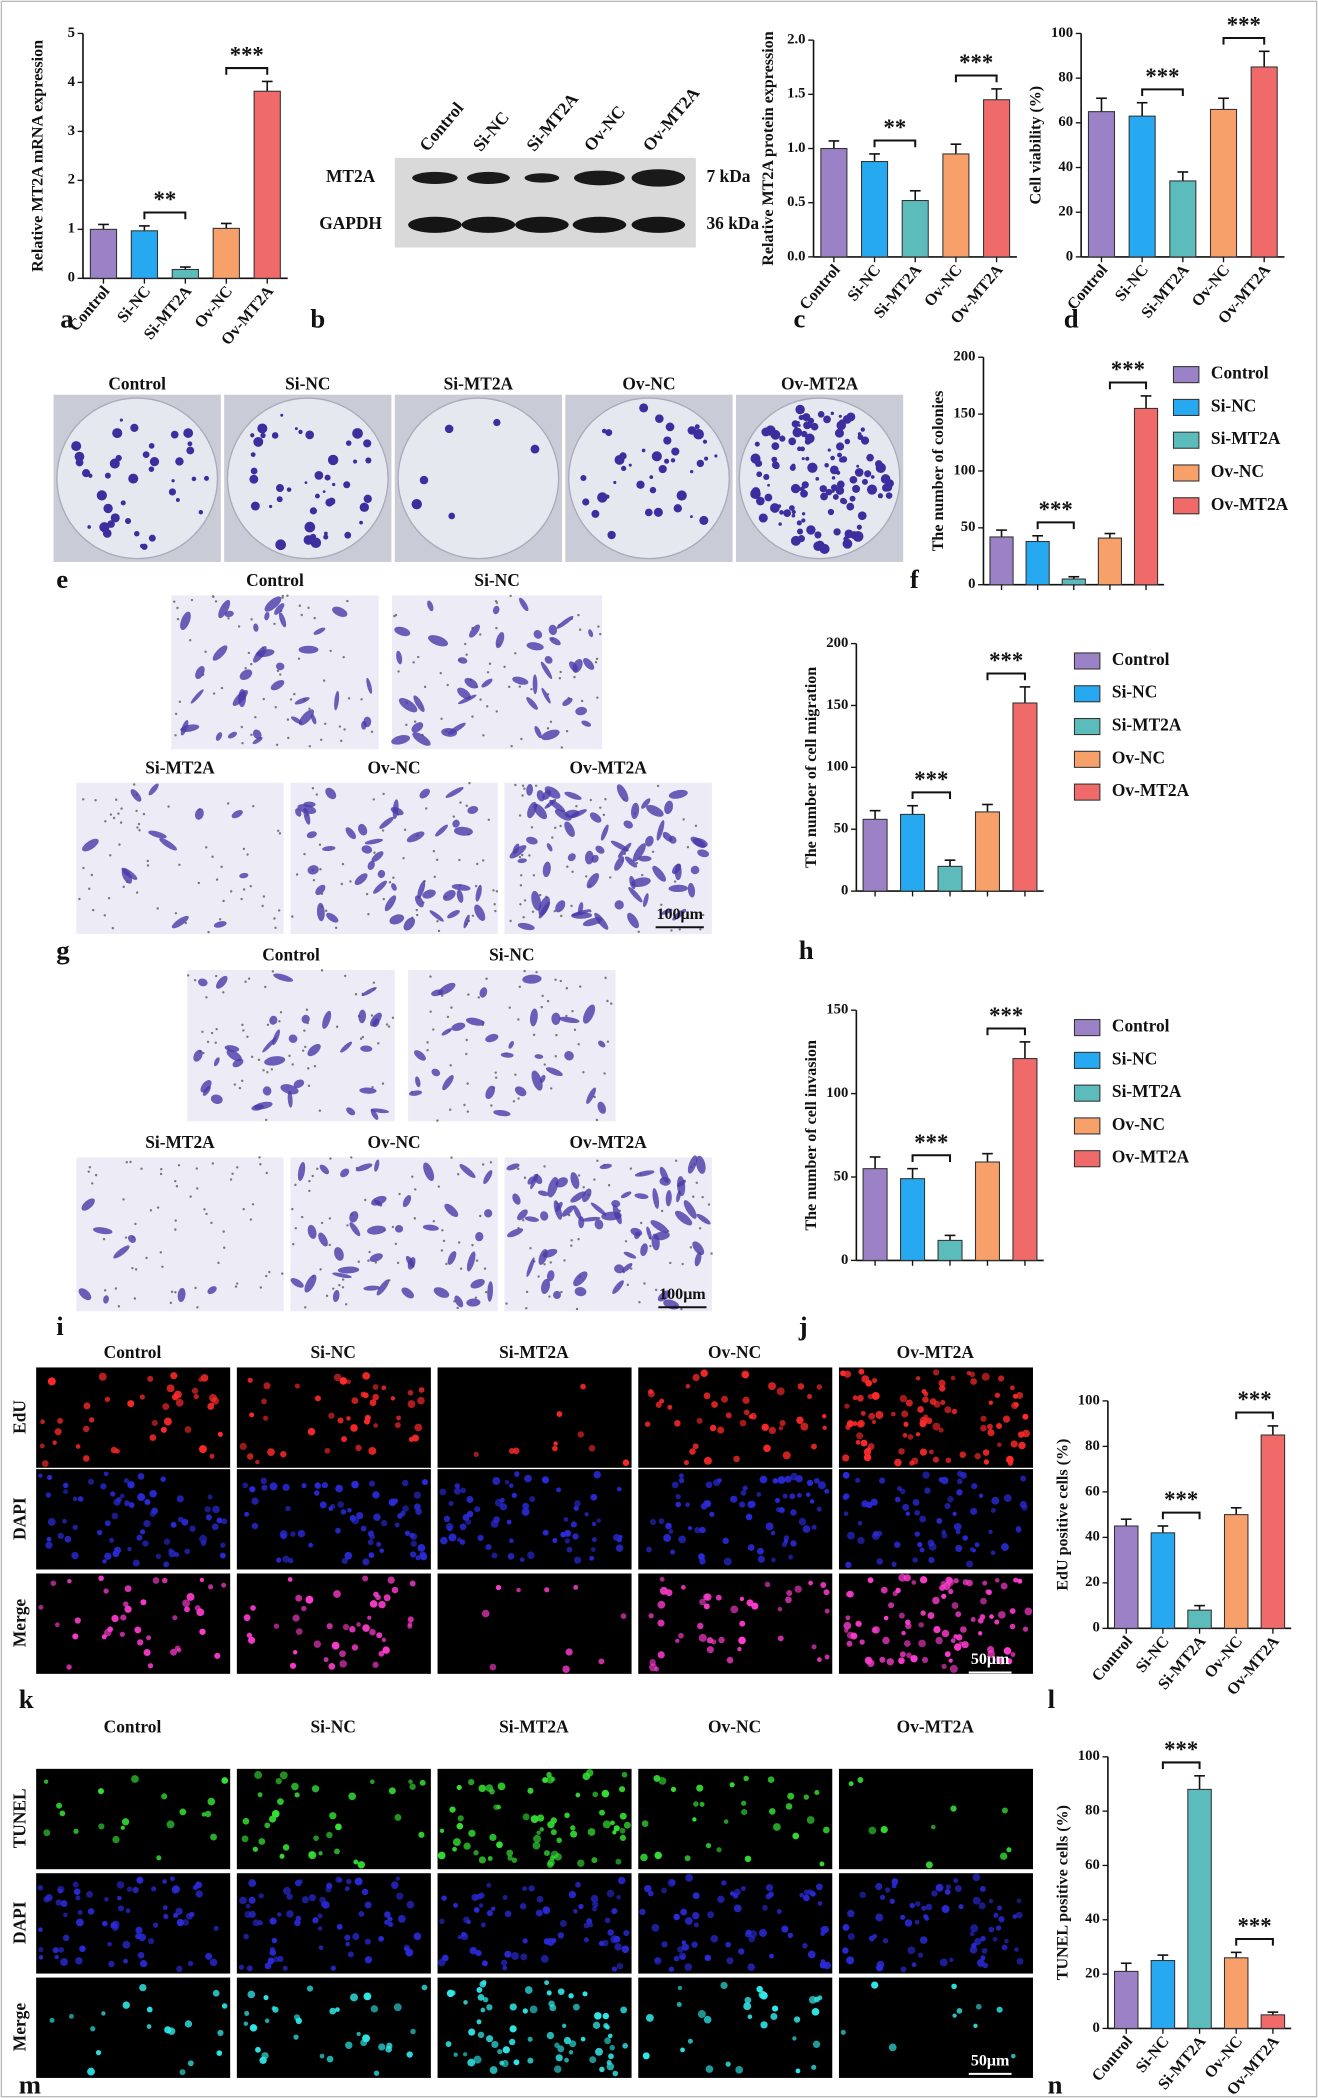  Describe the element at coordinates (768, 148) in the screenshot. I see `y-axis-label: Relative MT2A protein expression` at that location.